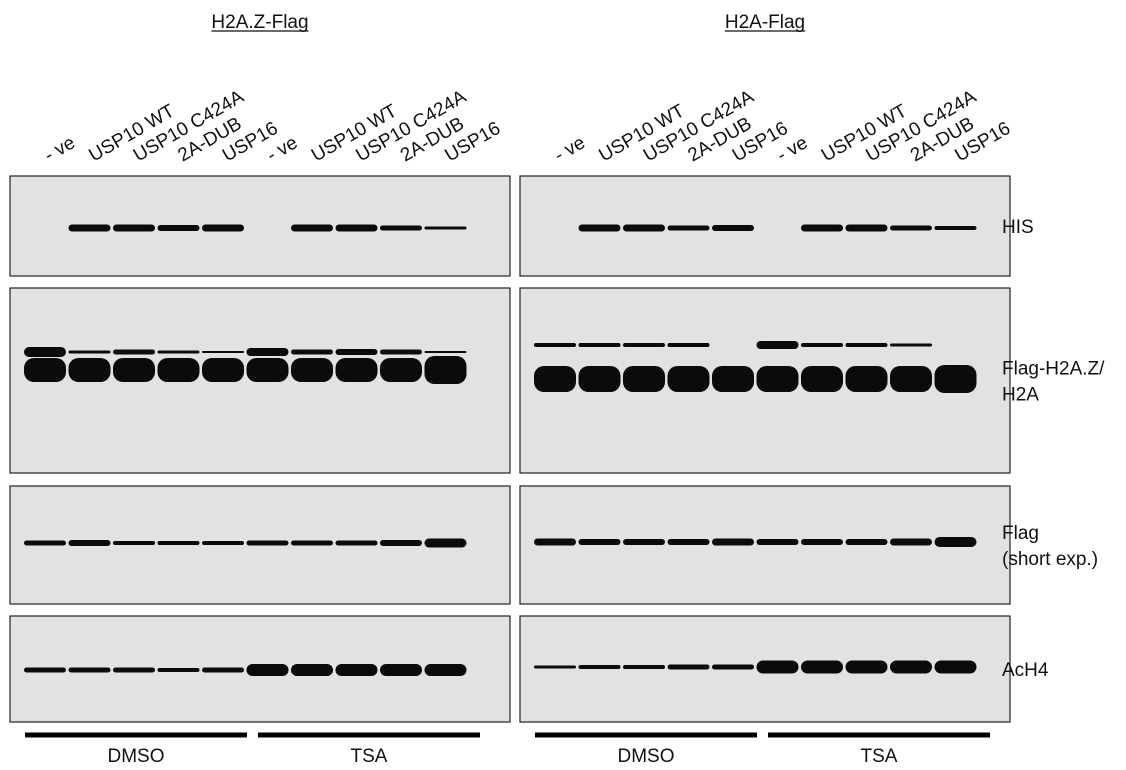 This screenshot has height=770, width=1126. I want to click on panel-title: H2A.Z-Flag, so click(259, 22).